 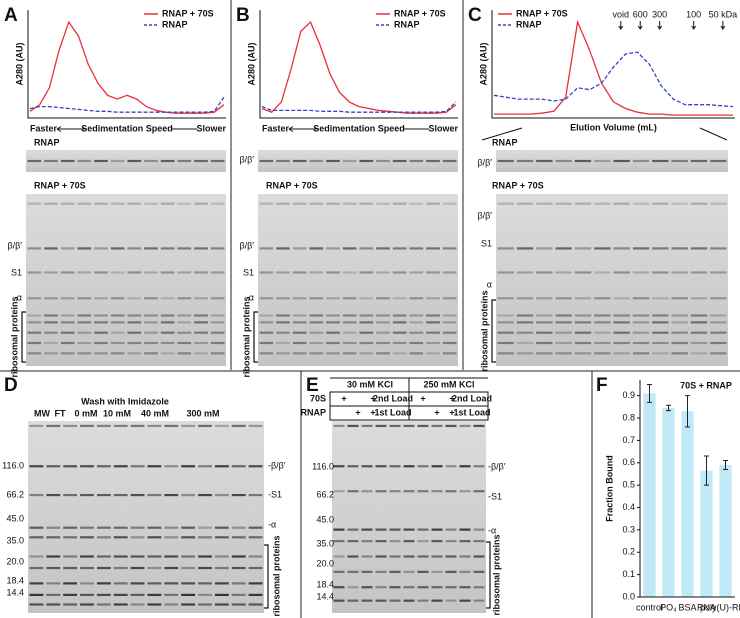 I want to click on annotation: Sedimentation Speed, so click(x=359, y=128).